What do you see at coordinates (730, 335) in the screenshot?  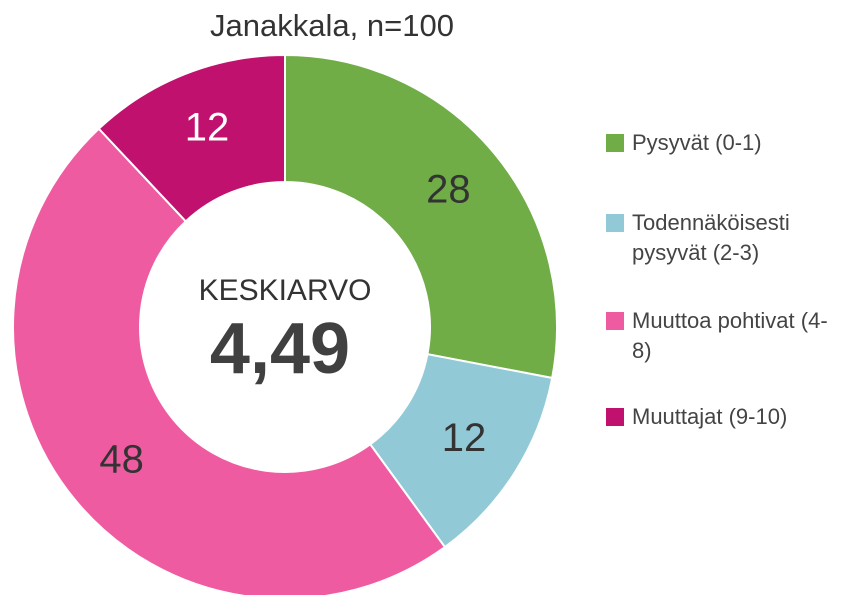 I see `legend-label: Muuttoa pohtivat (4-8)` at bounding box center [730, 335].